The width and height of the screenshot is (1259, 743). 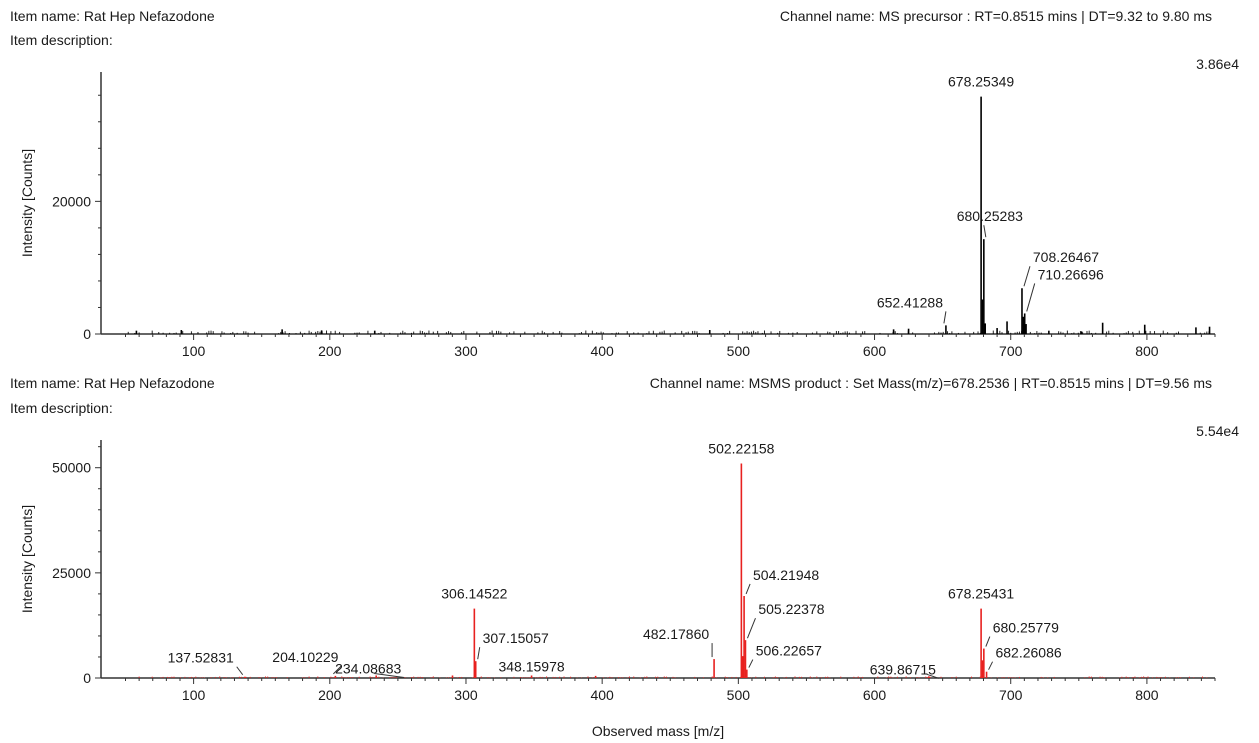 I want to click on peak-label: 482.17860, so click(x=676, y=634).